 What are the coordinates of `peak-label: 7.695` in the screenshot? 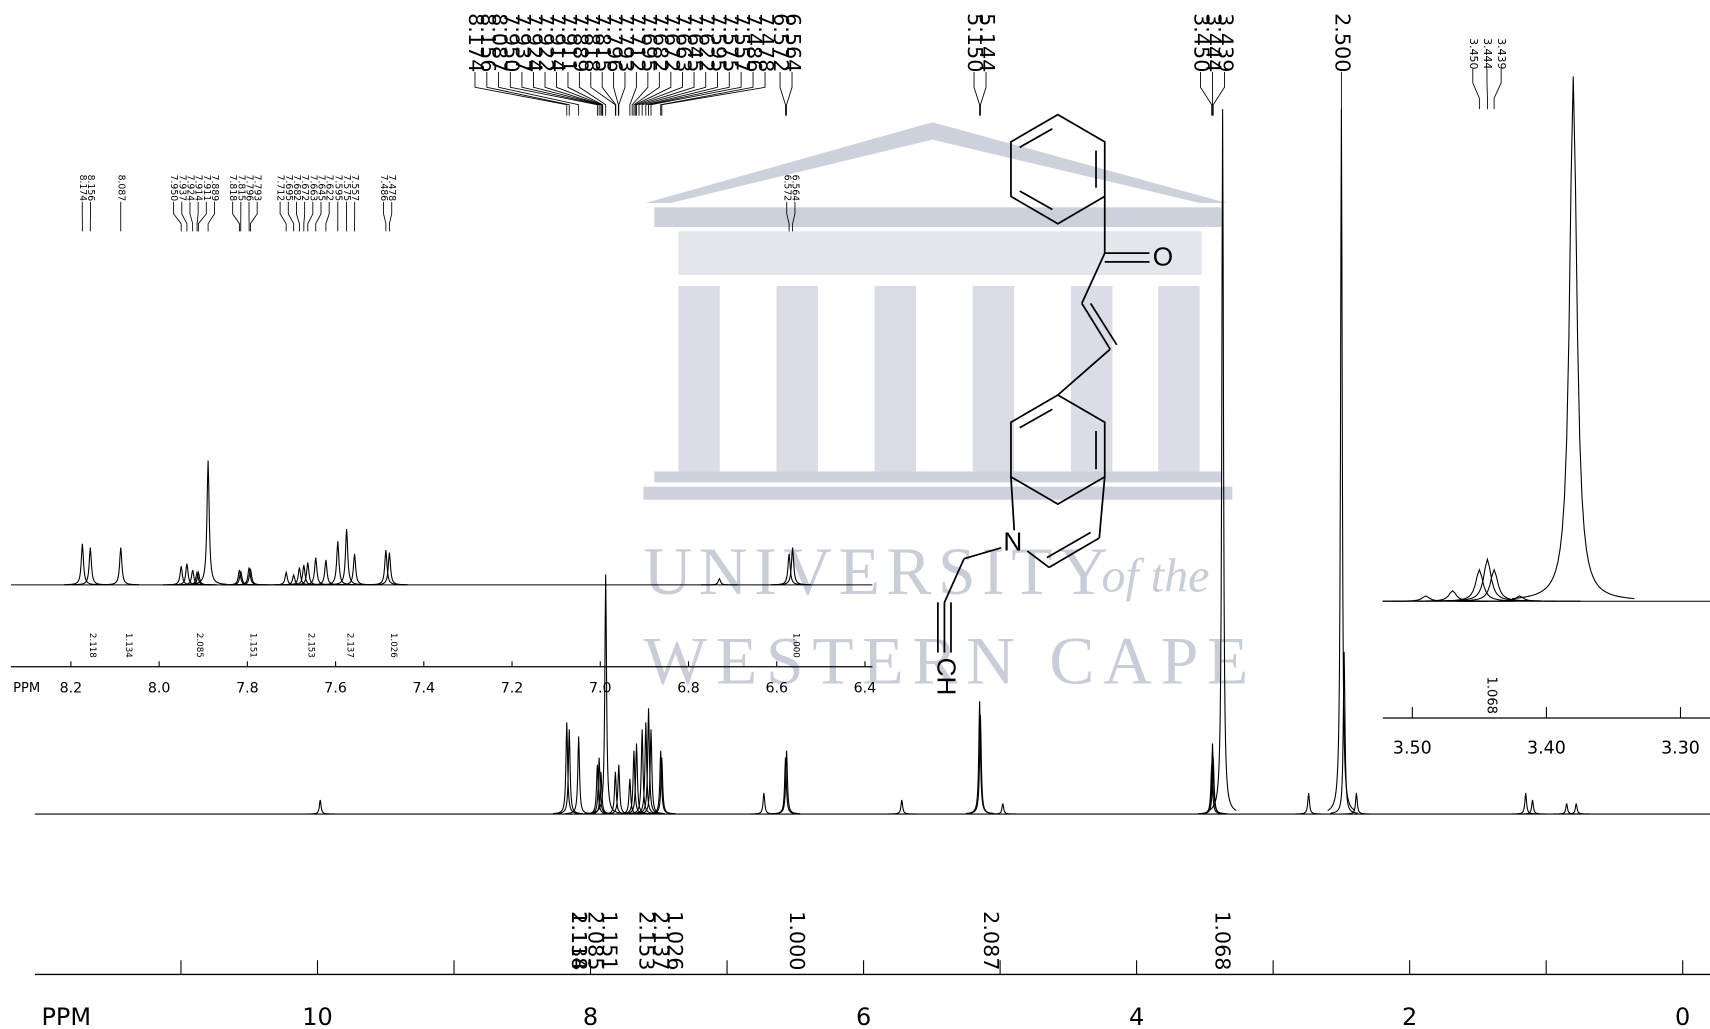 It's located at (288, 188).